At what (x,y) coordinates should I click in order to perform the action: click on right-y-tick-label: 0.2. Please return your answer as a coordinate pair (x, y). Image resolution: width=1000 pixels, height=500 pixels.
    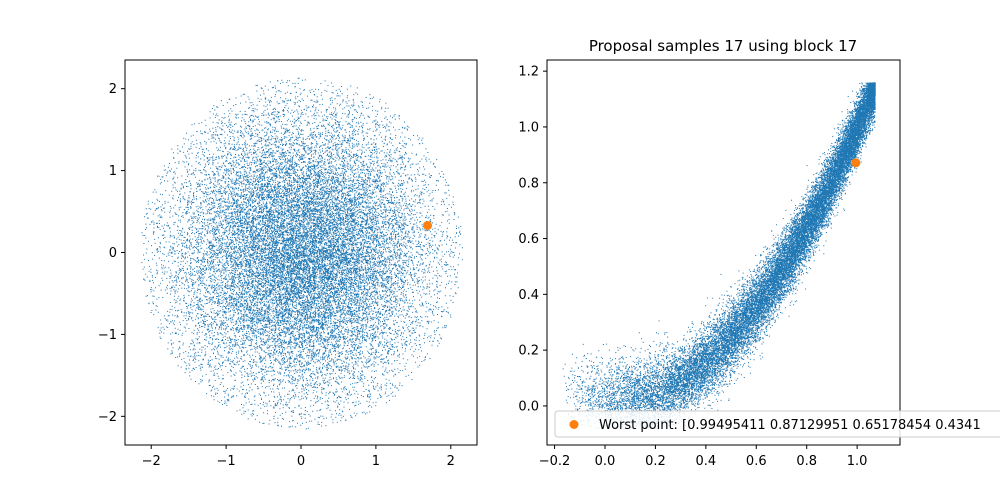
    Looking at the image, I should click on (528, 351).